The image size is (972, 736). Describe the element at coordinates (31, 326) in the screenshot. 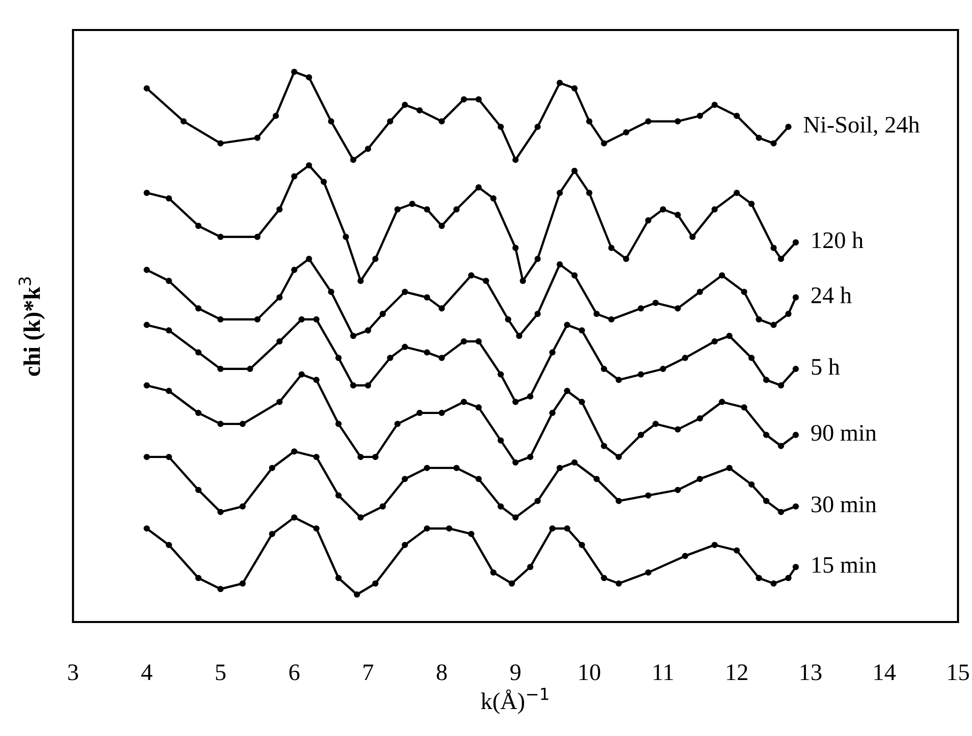

I see `y-axis-title: chi (k)*k$^{3}$` at that location.